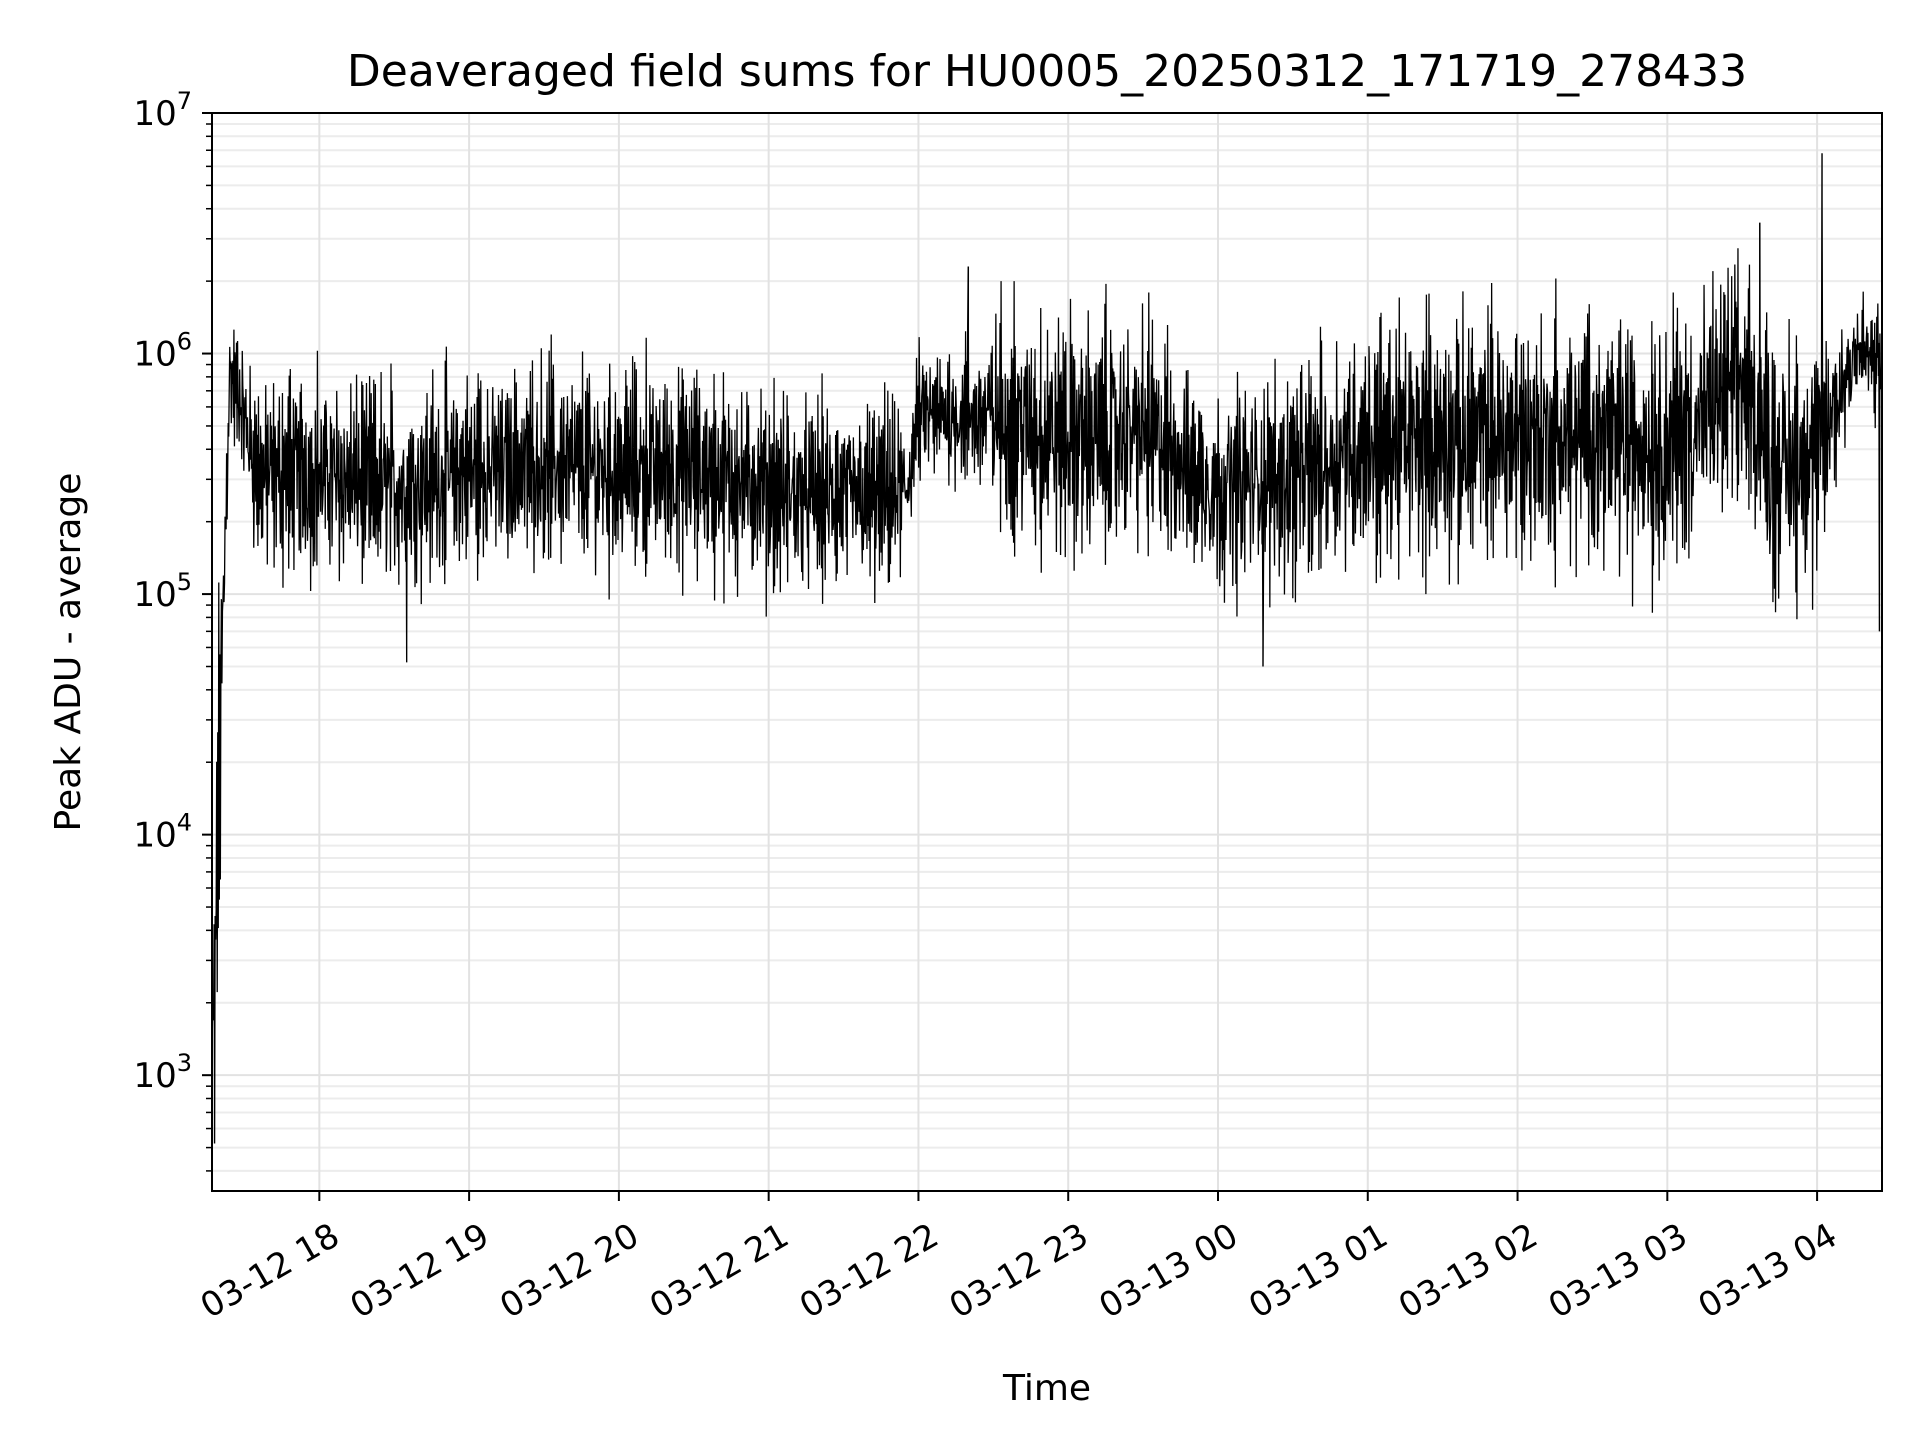 The height and width of the screenshot is (1440, 1920). Describe the element at coordinates (162, 110) in the screenshot. I see `y-tick-label: 10⁷` at that location.